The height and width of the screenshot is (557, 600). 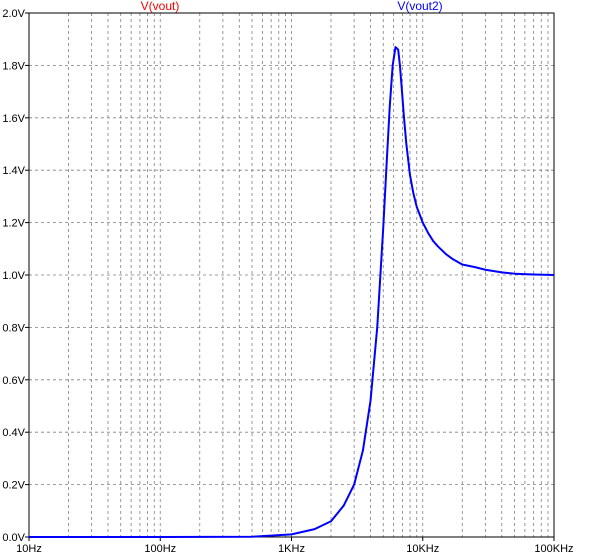 What do you see at coordinates (13, 171) in the screenshot?
I see `y-tick-label: 1.4V` at bounding box center [13, 171].